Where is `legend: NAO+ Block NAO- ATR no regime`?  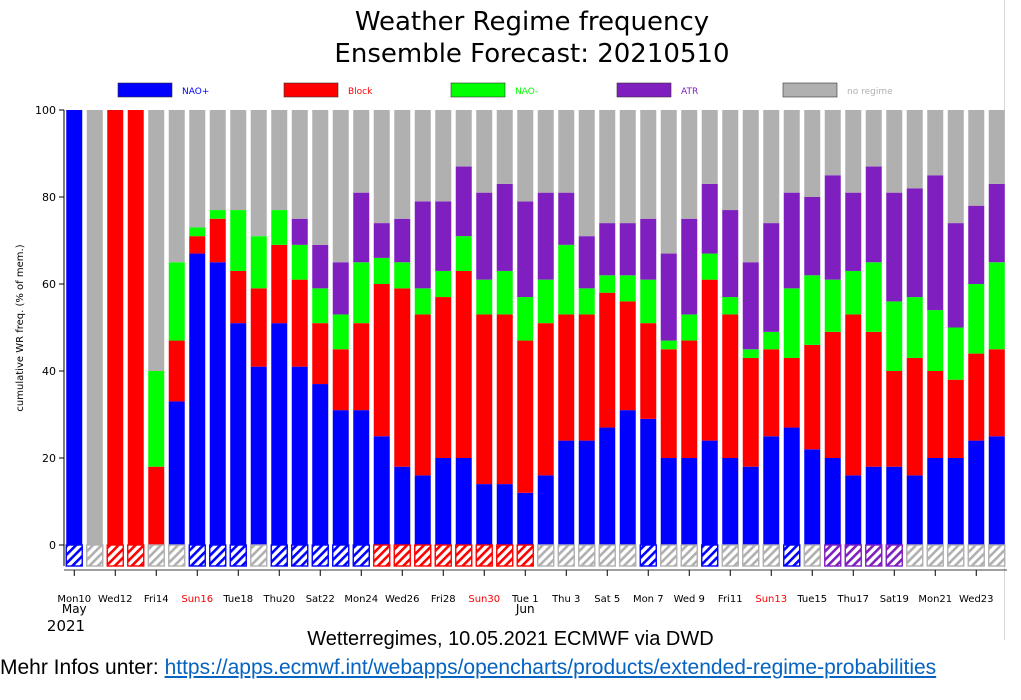 legend: NAO+ Block NAO- ATR no regime is located at coordinates (505, 90).